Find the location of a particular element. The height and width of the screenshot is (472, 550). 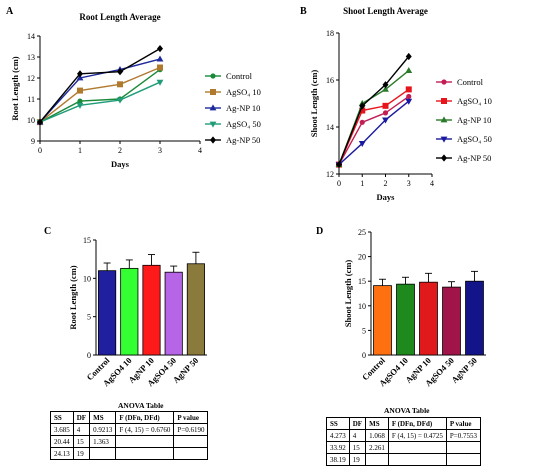

table-cell: 2.261 is located at coordinates (377, 447).